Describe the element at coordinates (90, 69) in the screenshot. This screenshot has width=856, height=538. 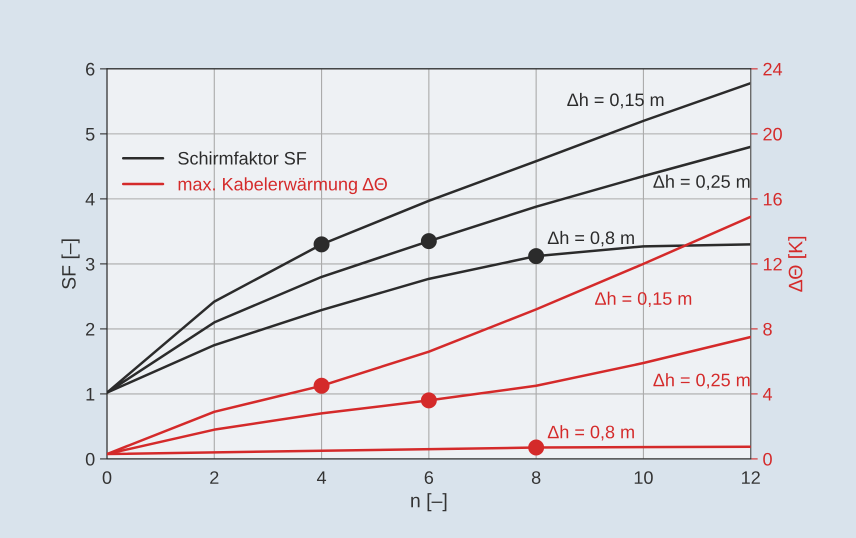
I see `y-tick-label: 6` at that location.